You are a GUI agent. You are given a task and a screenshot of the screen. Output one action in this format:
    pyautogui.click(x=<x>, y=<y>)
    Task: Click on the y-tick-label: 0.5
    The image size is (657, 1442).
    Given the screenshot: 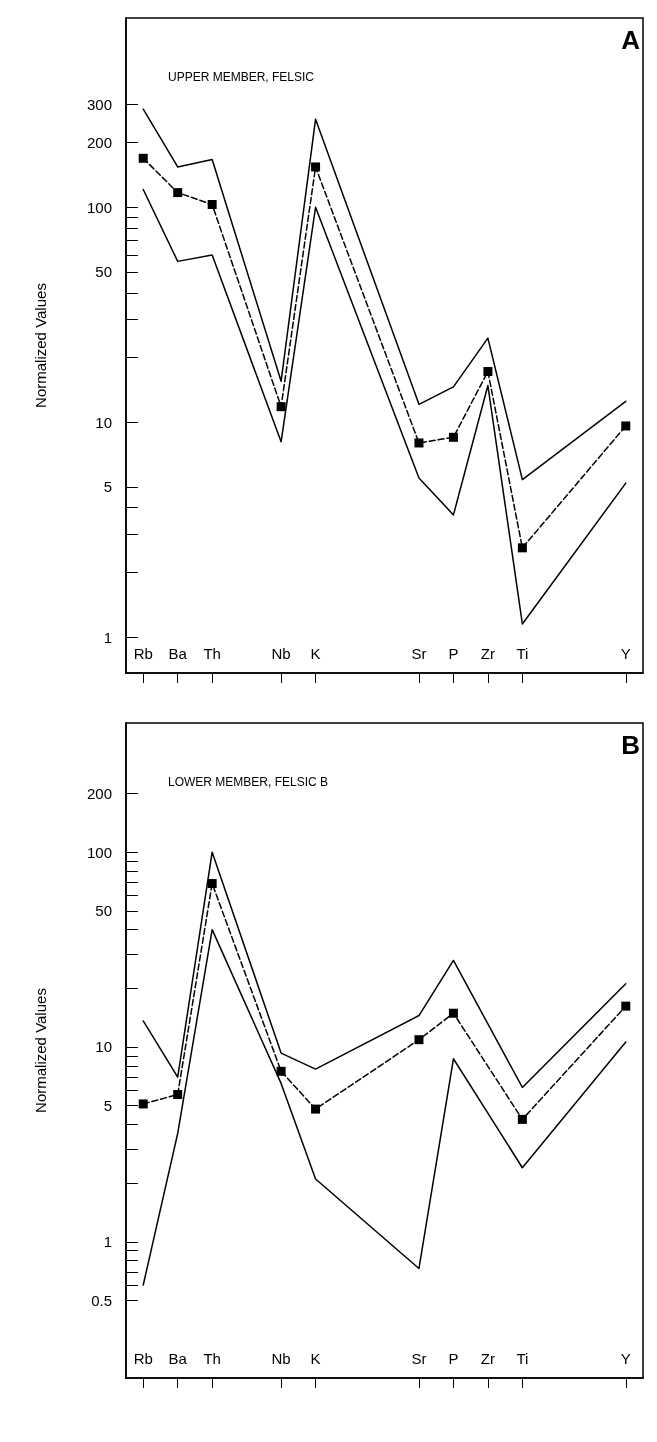 What is the action you would take?
    pyautogui.click(x=101, y=1300)
    